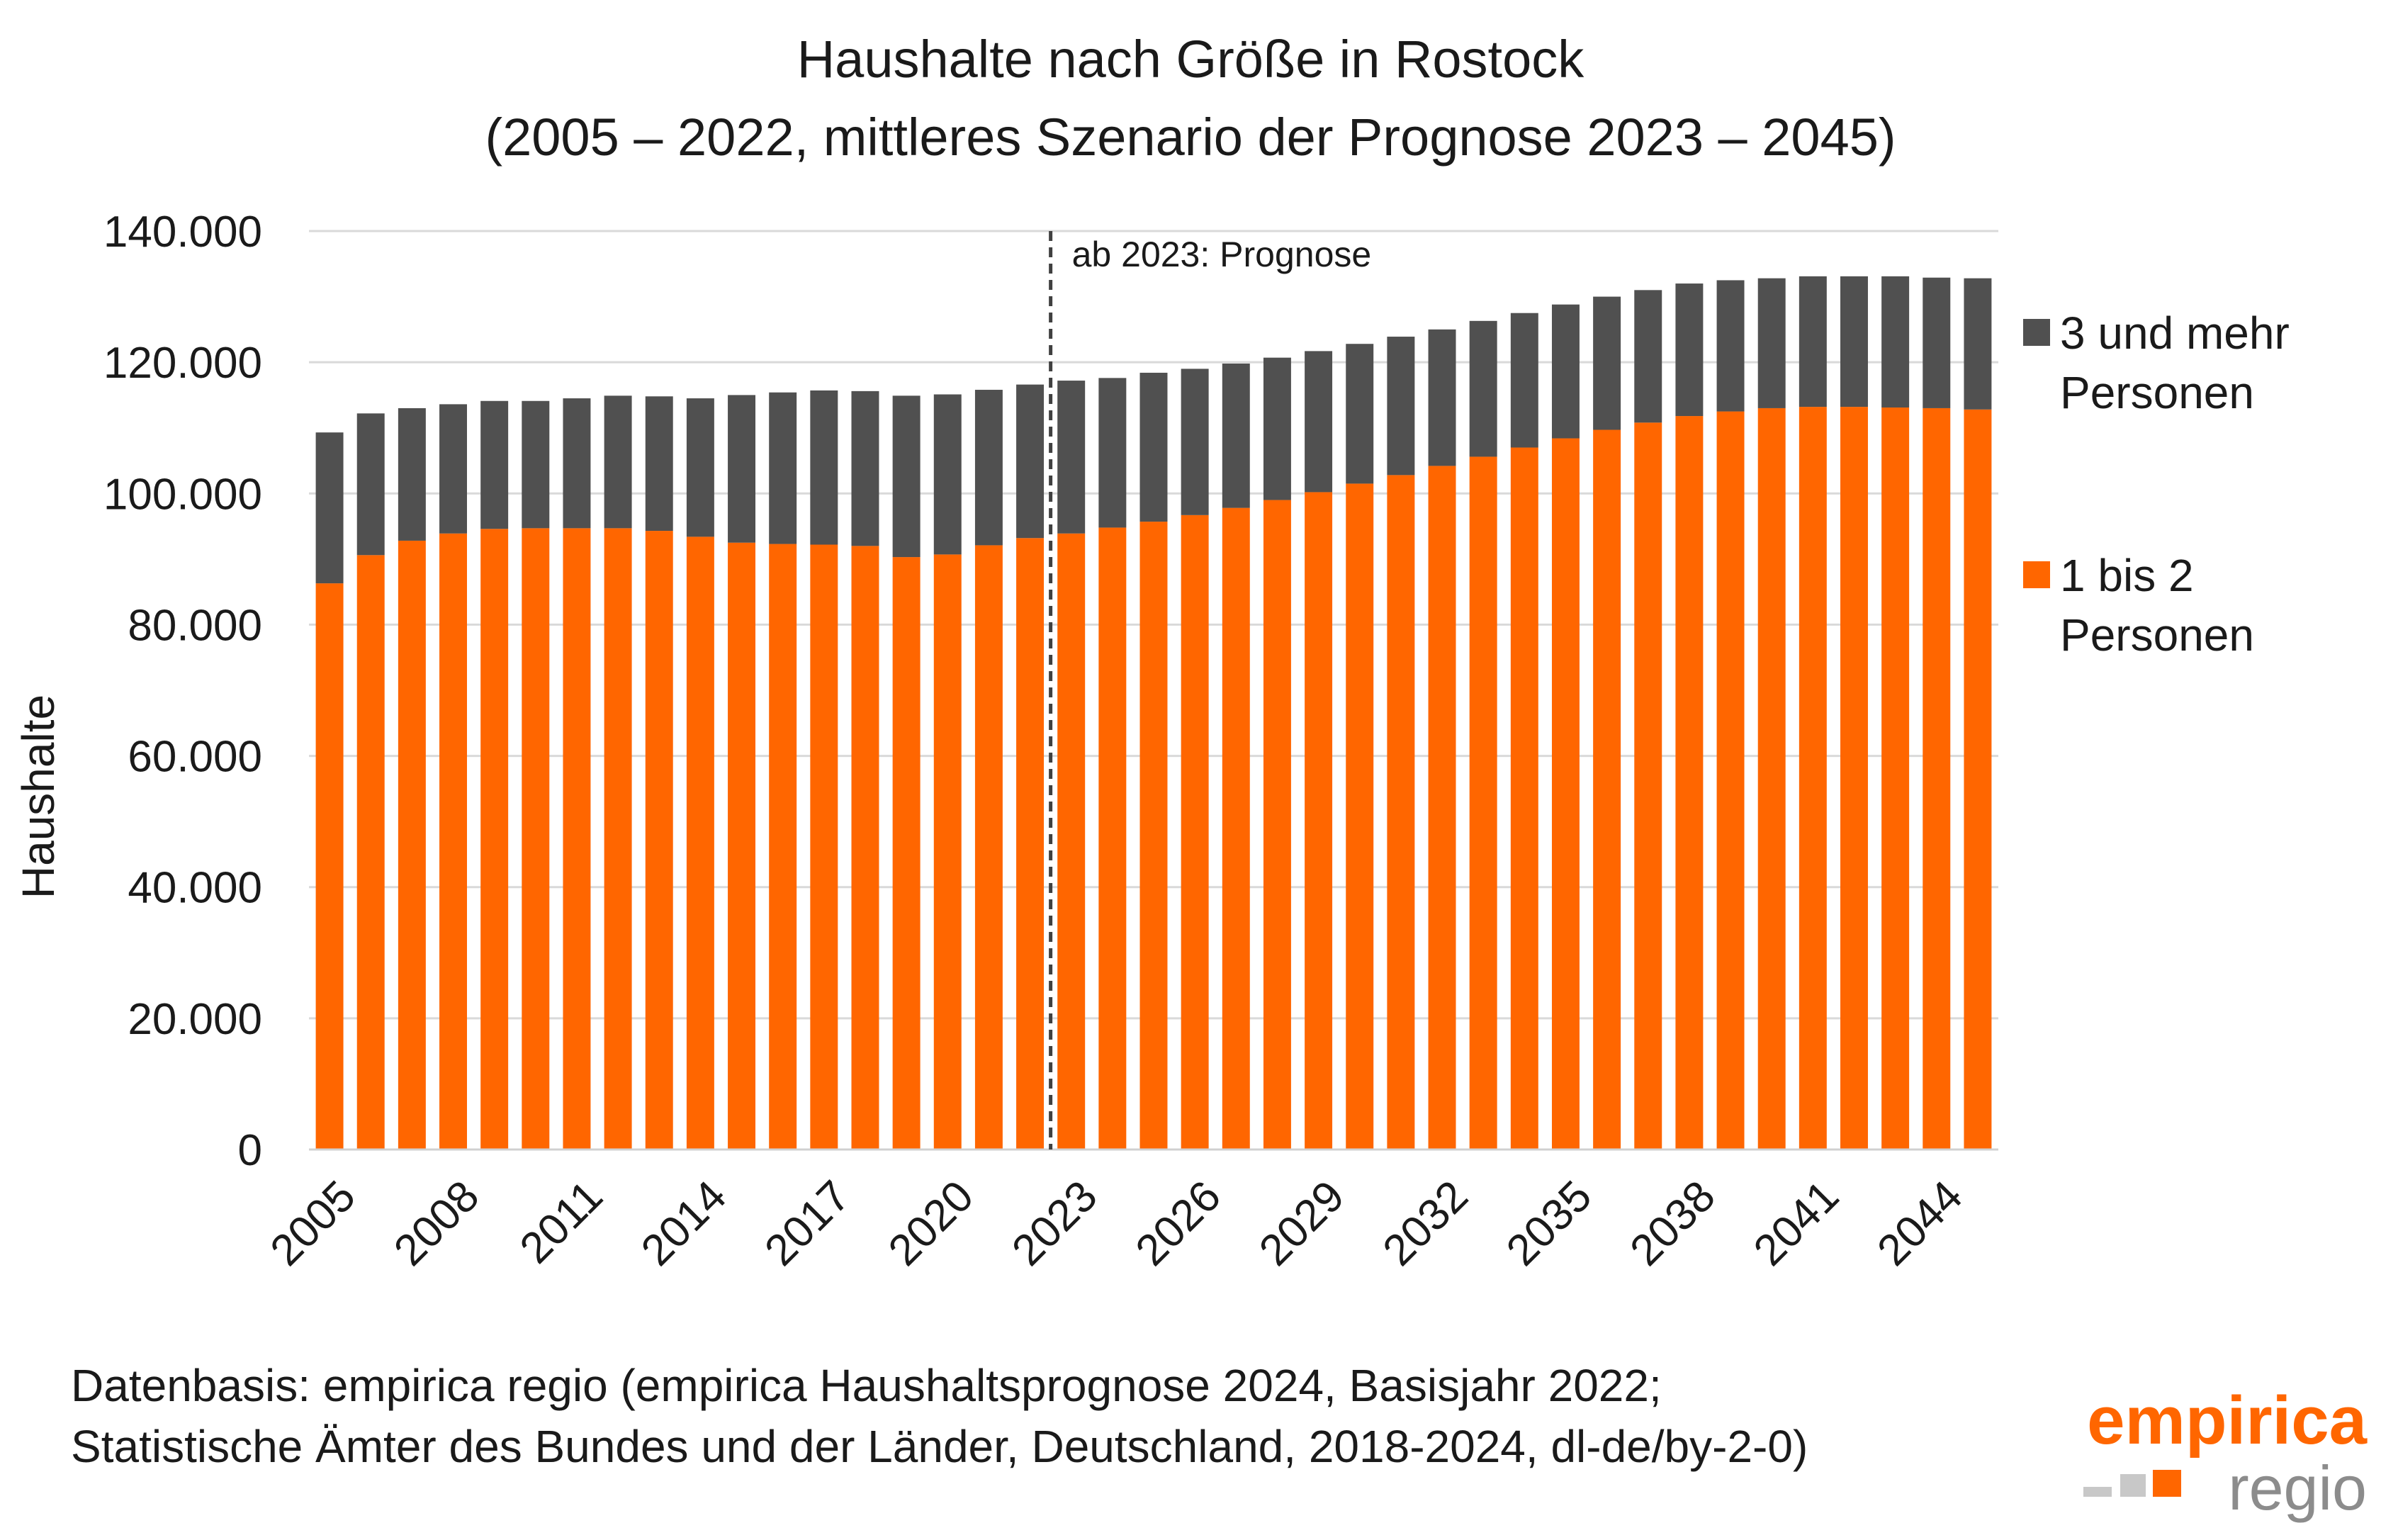  What do you see at coordinates (1425, 1223) in the screenshot?
I see `x-tick-label: 2032` at bounding box center [1425, 1223].